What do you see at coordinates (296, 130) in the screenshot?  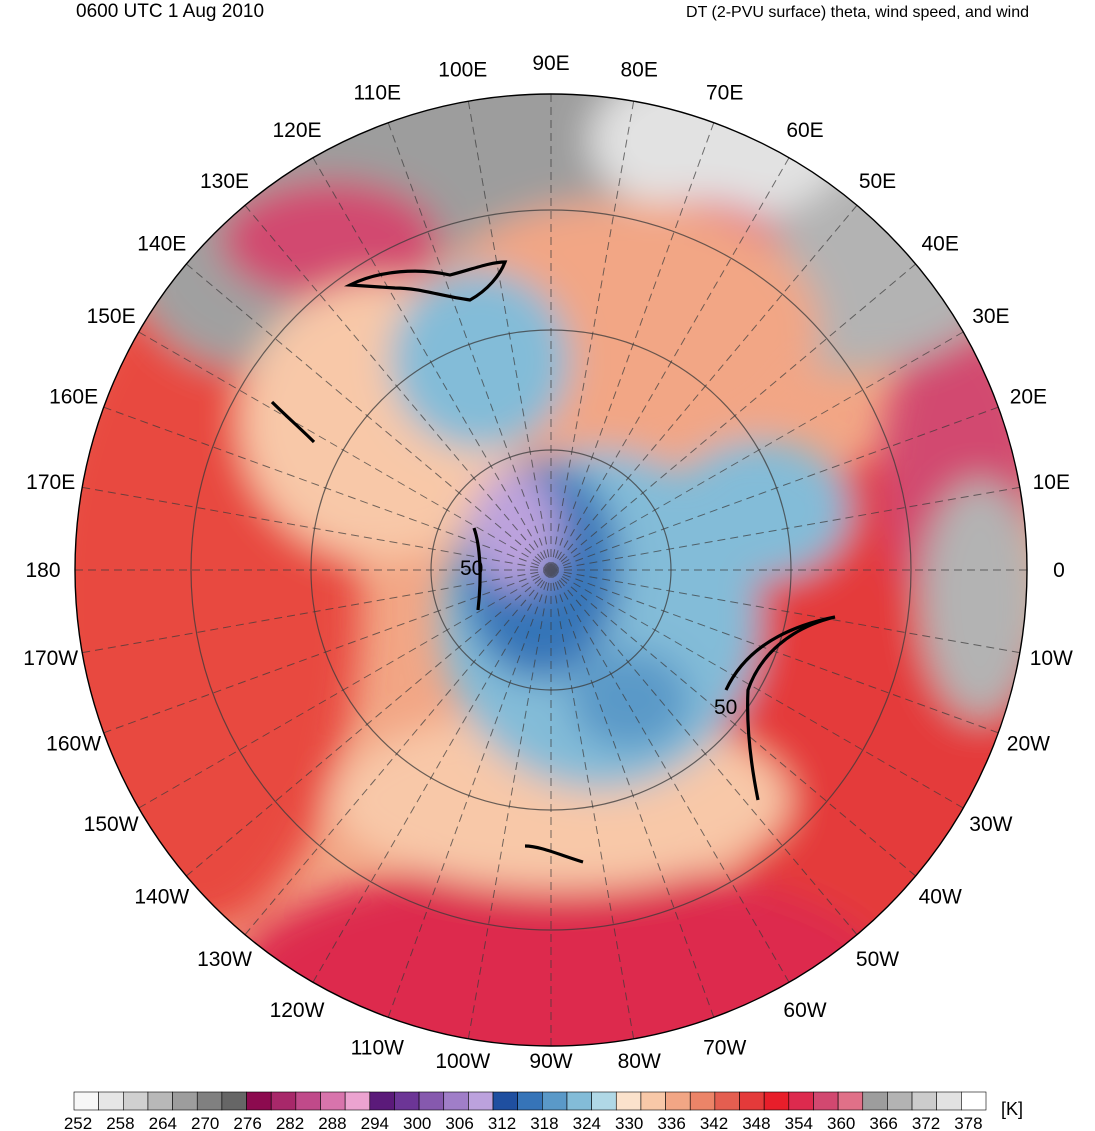 I see `lon-label: 120E` at bounding box center [296, 130].